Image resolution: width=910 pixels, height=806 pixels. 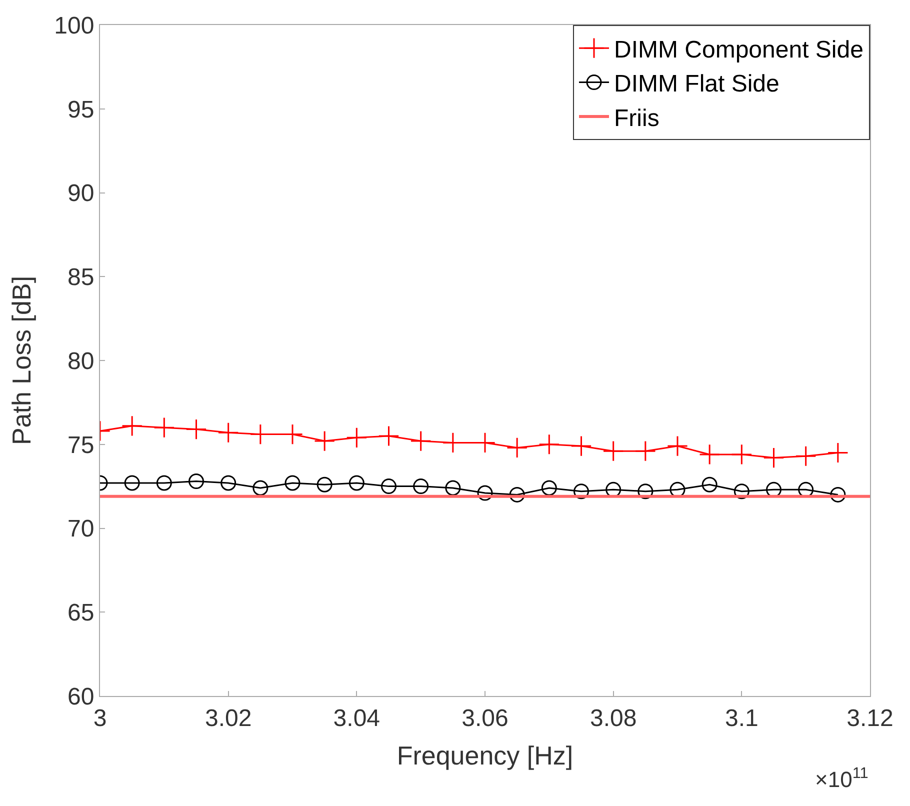 I want to click on x-axis-title: Frequency [Hz], so click(x=485, y=755).